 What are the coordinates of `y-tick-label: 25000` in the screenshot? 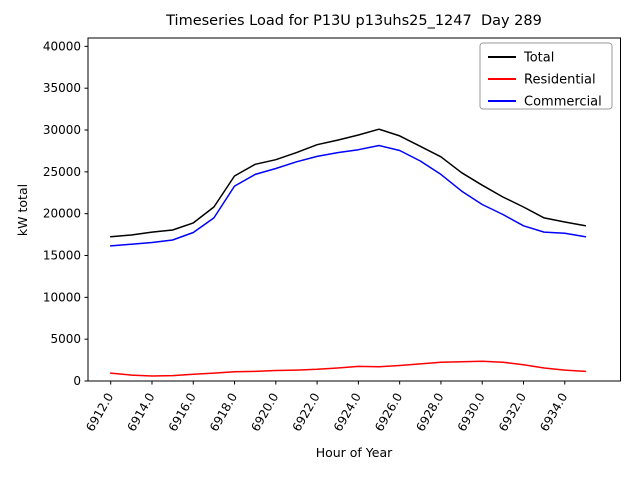 It's located at (62, 172).